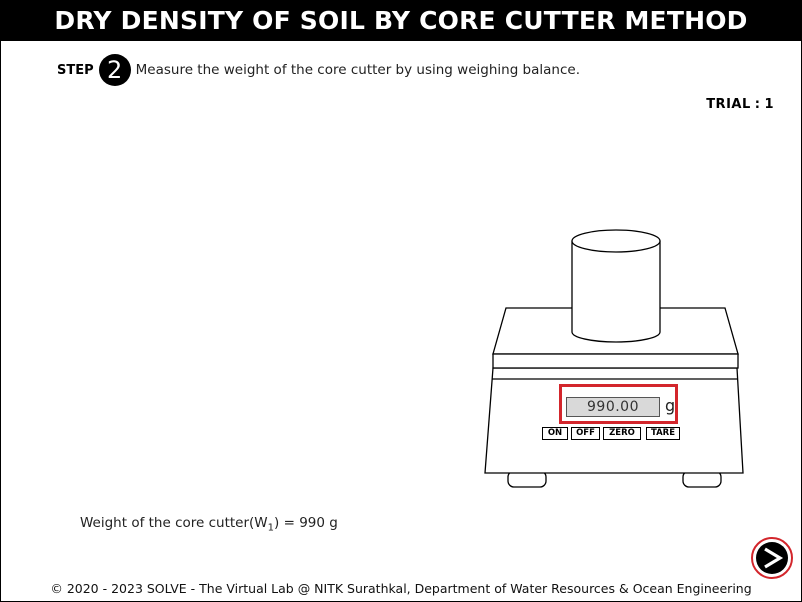 Image resolution: width=802 pixels, height=602 pixels. I want to click on balance-unit: g, so click(670, 405).